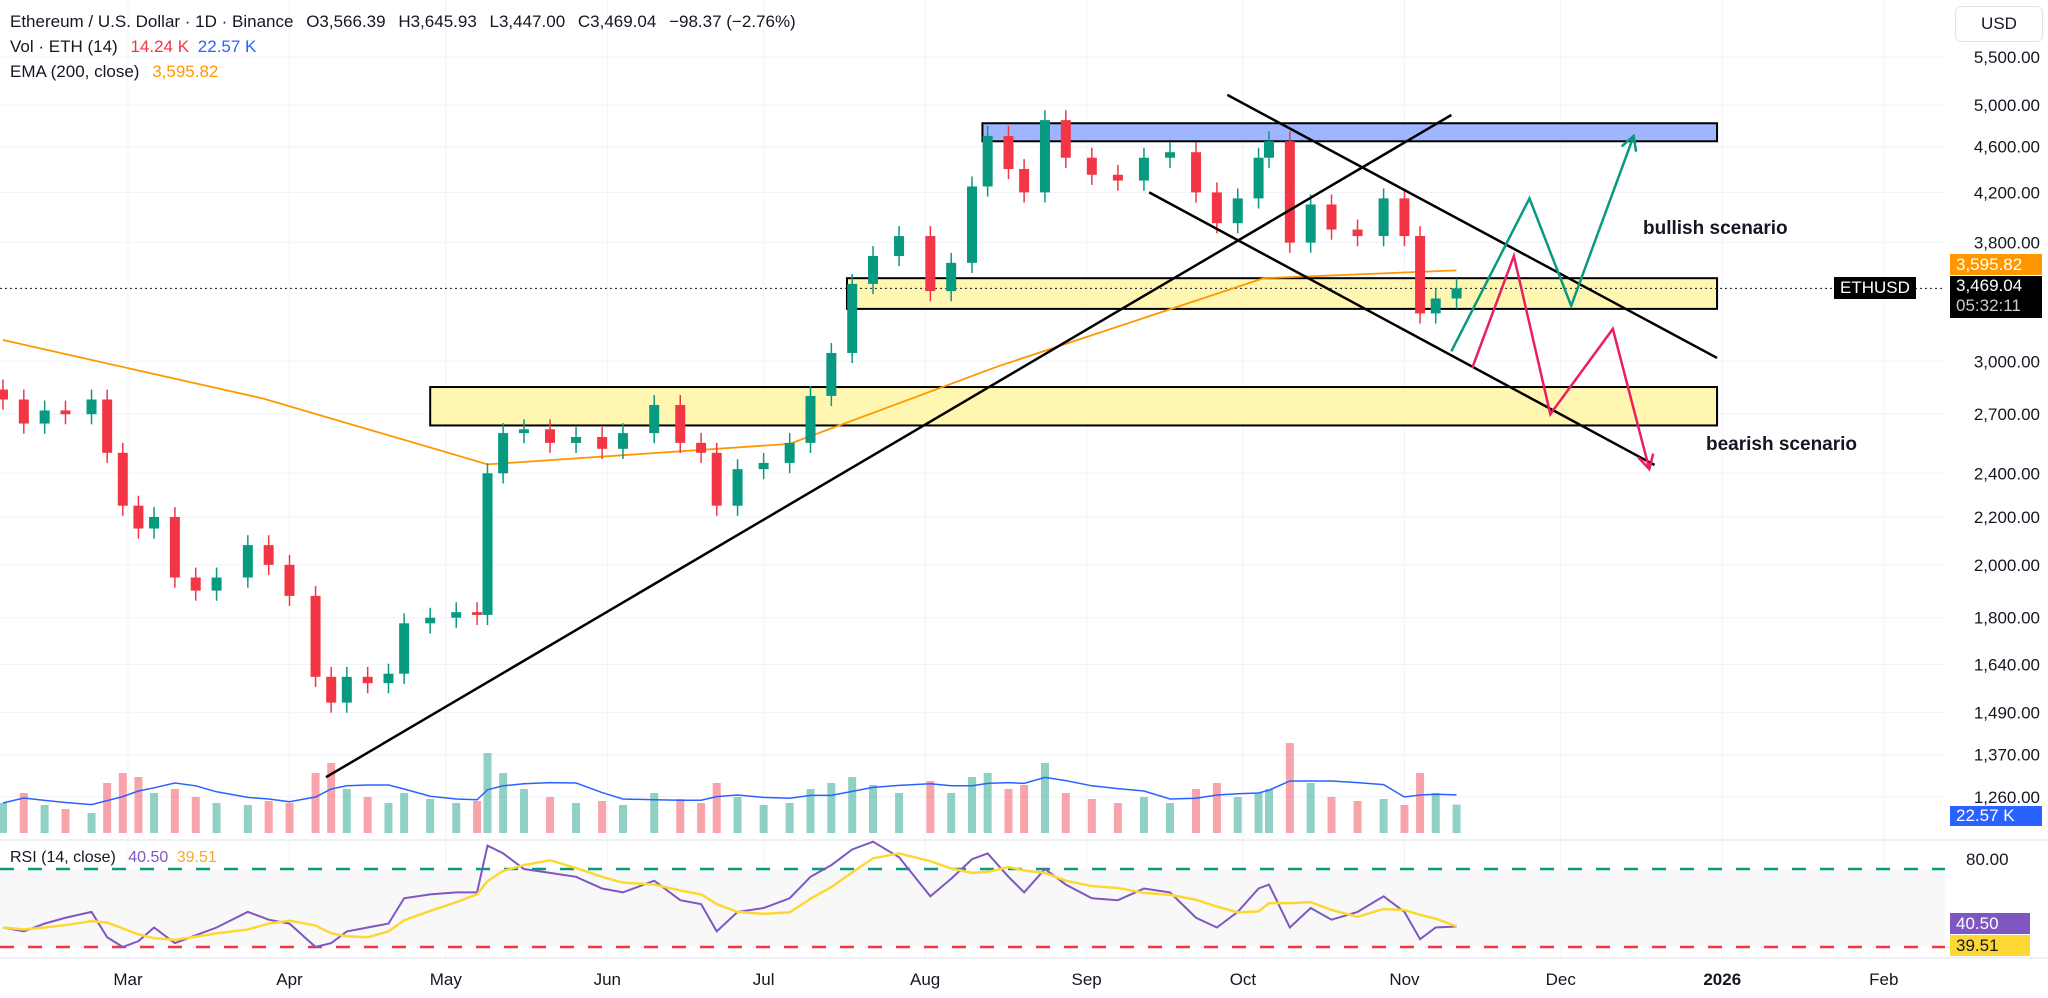 This screenshot has height=998, width=2048. What do you see at coordinates (764, 979) in the screenshot?
I see `time-axis-label: Jul` at bounding box center [764, 979].